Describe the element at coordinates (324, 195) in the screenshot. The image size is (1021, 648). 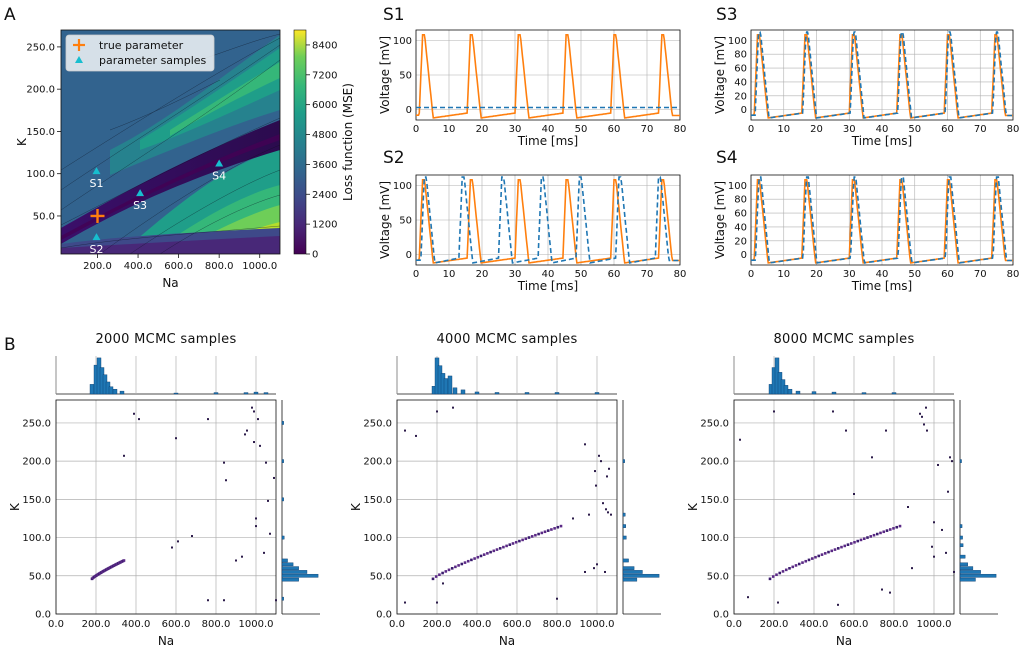
I see `colorbar-tick-label: 2400` at that location.